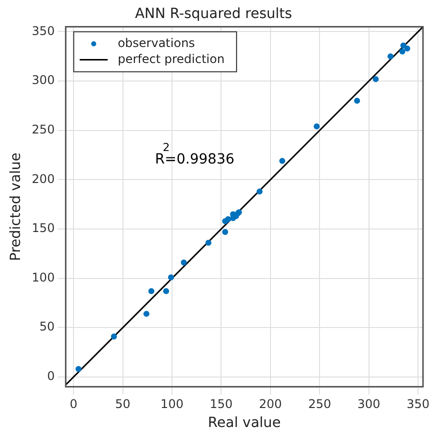 The width and height of the screenshot is (435, 432). Describe the element at coordinates (156, 43) in the screenshot. I see `legend-label: observations` at that location.